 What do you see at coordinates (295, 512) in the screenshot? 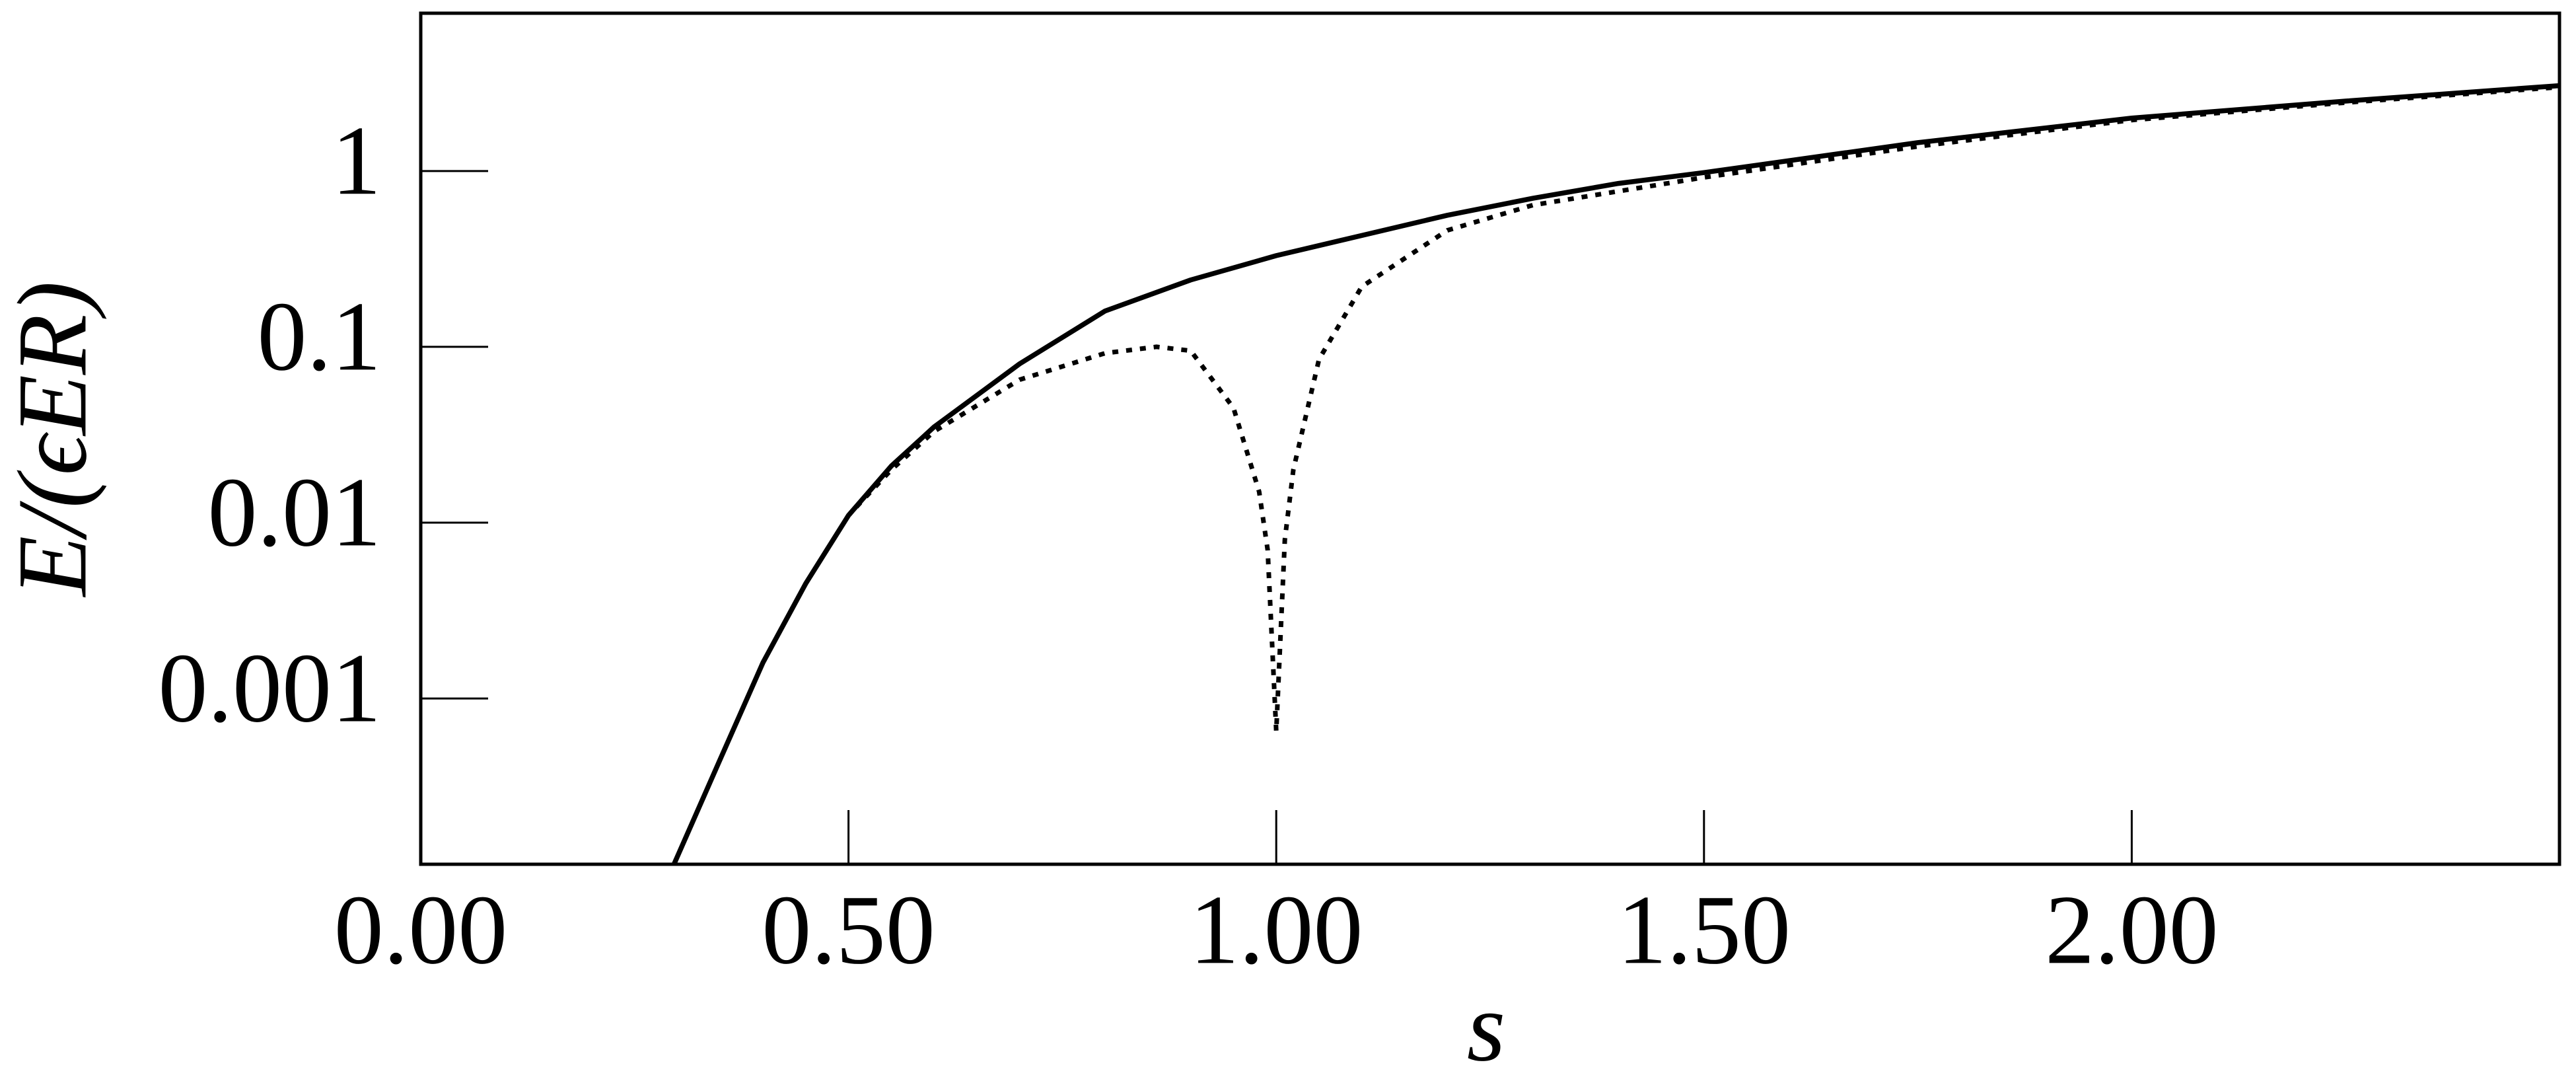
I see `y-tick-label: 0.01` at bounding box center [295, 512].